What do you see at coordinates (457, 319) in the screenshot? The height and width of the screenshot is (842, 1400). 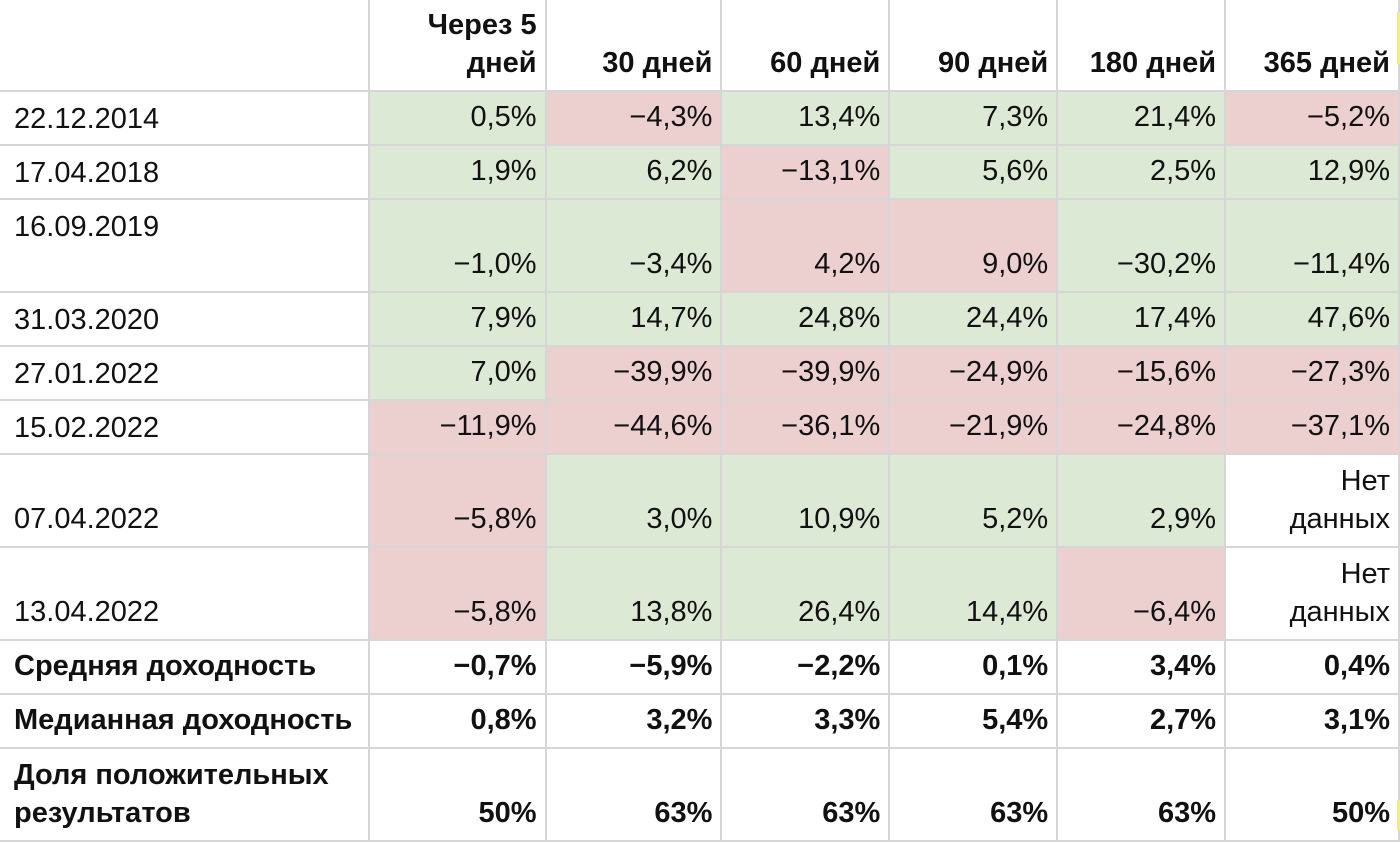 I see `return-cell: 7,9%` at bounding box center [457, 319].